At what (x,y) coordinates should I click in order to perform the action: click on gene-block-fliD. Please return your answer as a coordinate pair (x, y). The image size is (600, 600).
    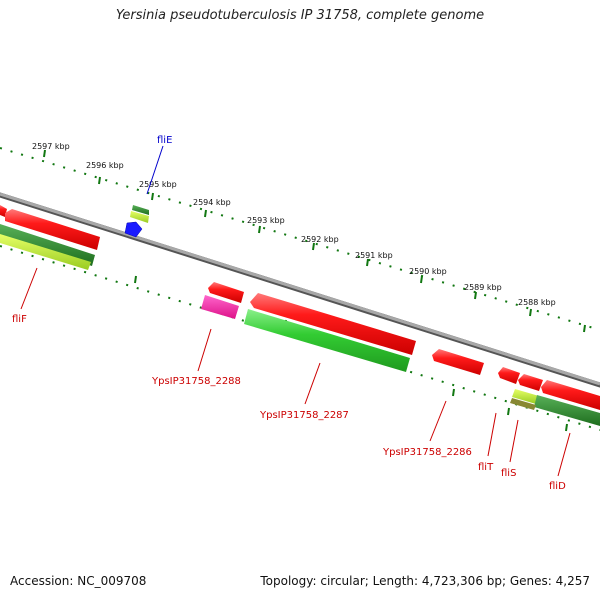
    Looking at the image, I should click on (567, 410).